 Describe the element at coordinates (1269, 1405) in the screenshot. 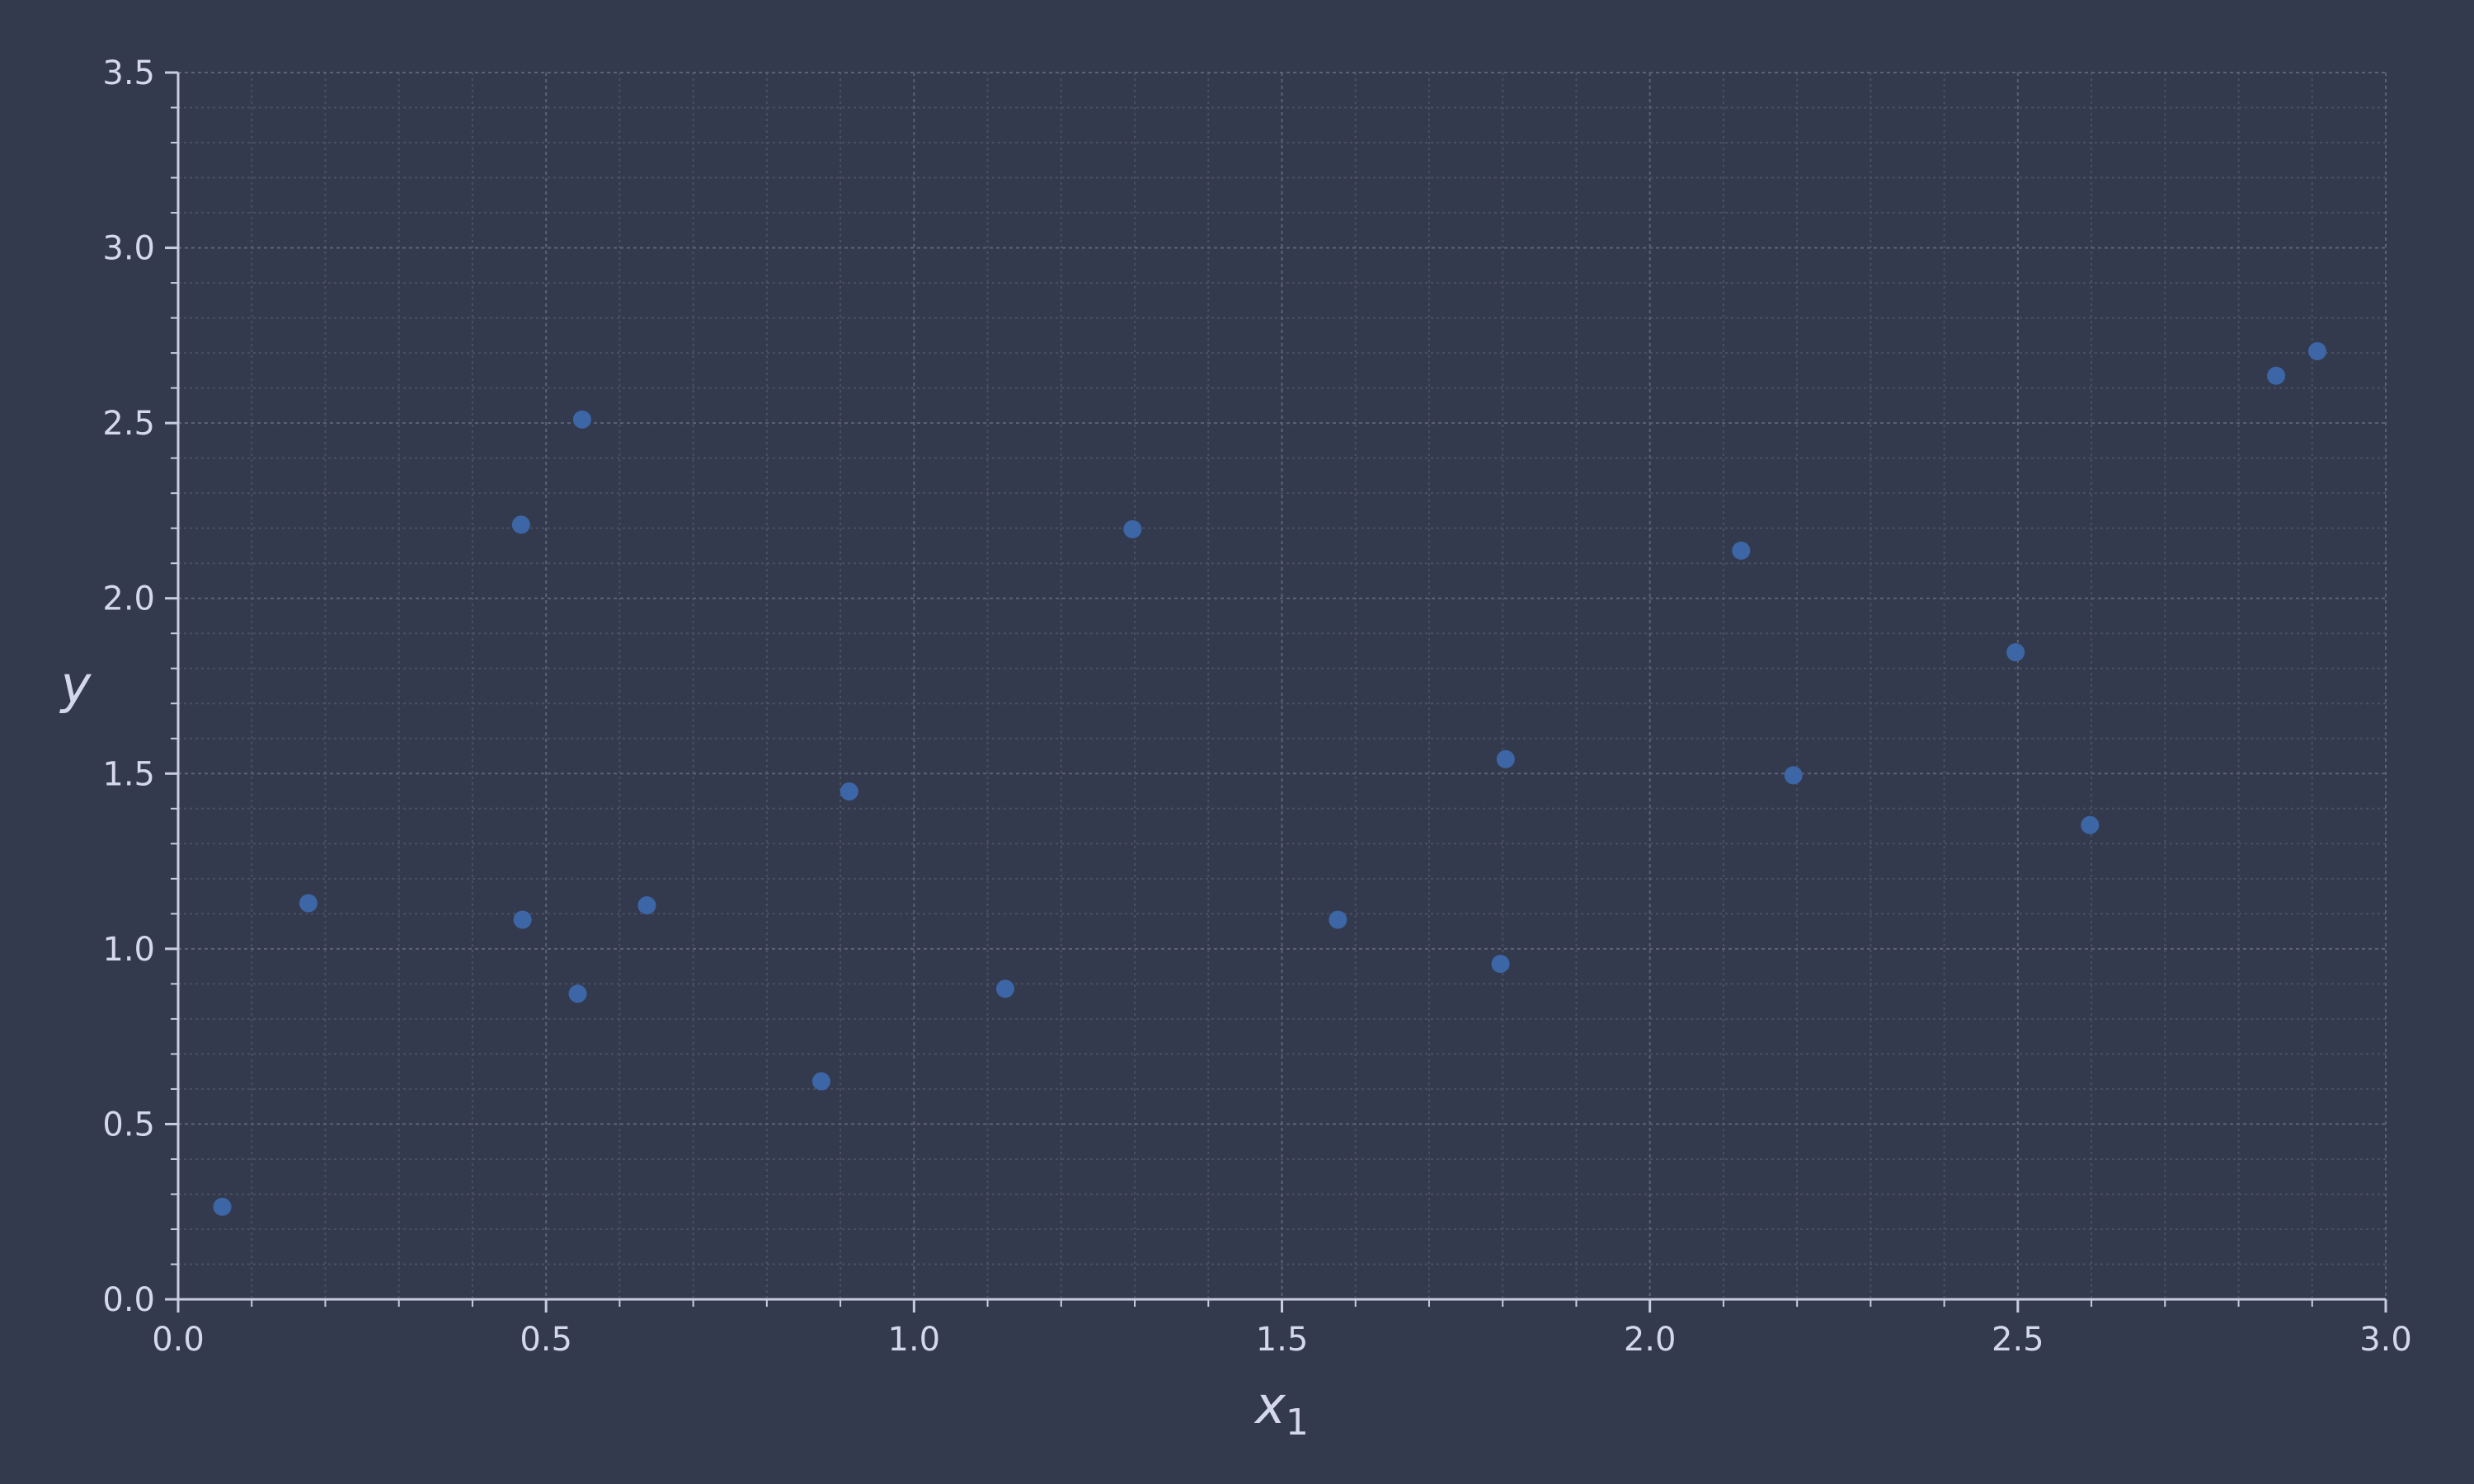

I see `x-axis-label-main: x` at that location.